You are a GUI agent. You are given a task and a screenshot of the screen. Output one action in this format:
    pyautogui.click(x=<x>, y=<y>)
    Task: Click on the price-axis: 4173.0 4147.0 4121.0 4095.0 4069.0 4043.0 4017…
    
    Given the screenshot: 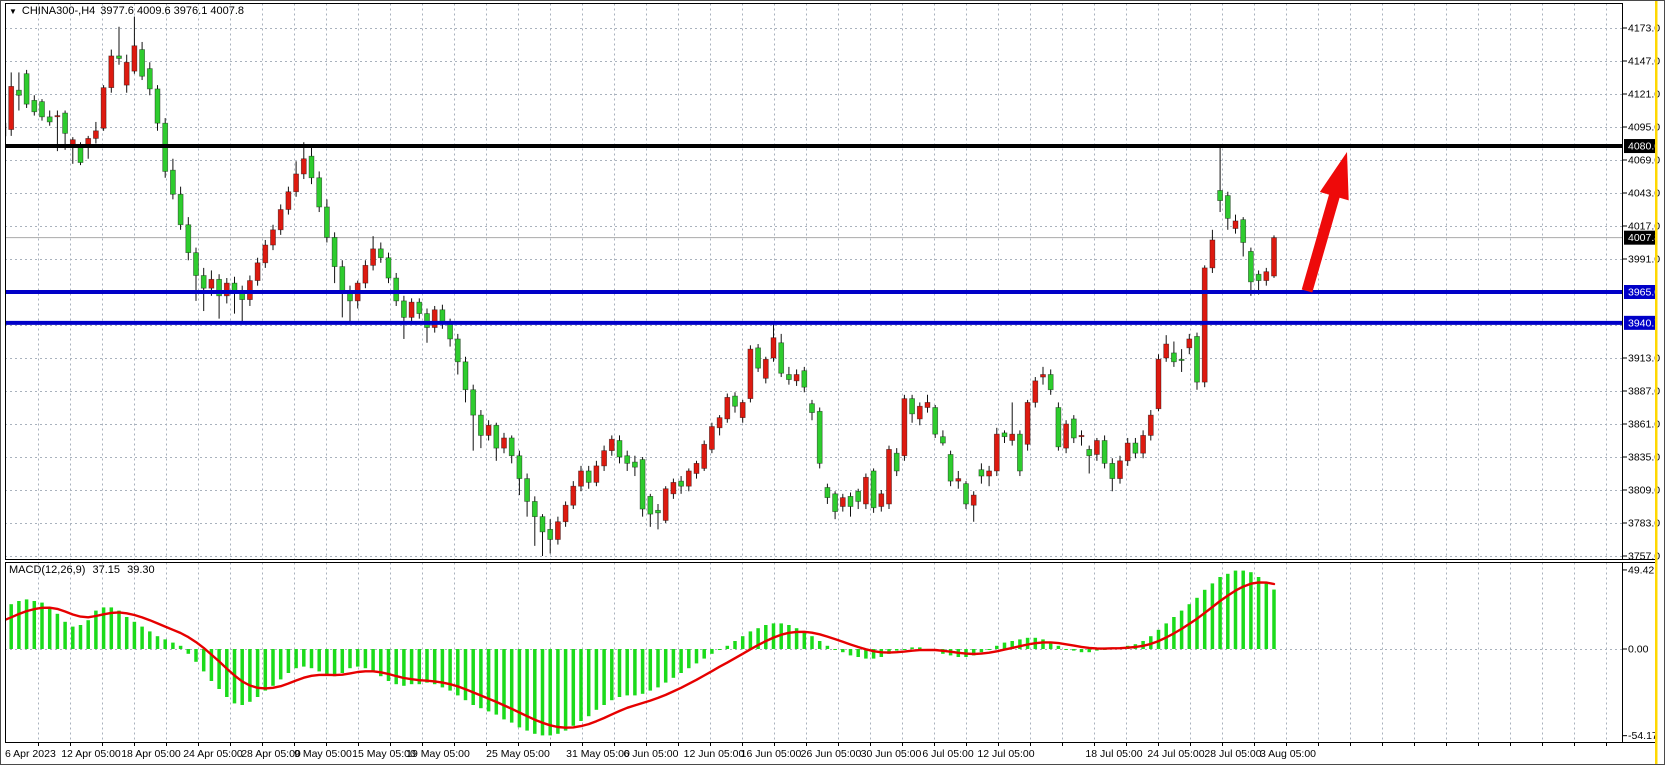 What is the action you would take?
    pyautogui.click(x=1641, y=383)
    